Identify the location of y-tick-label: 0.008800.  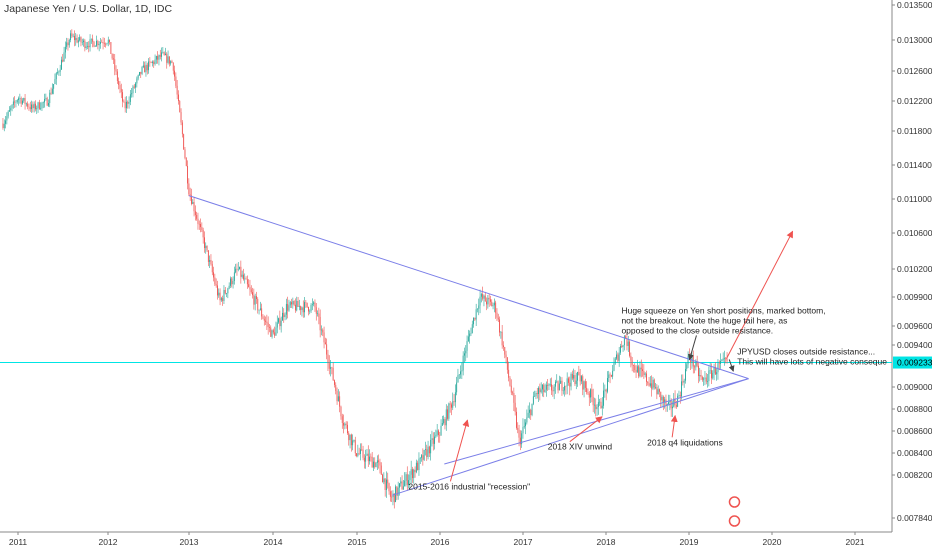
(914, 409).